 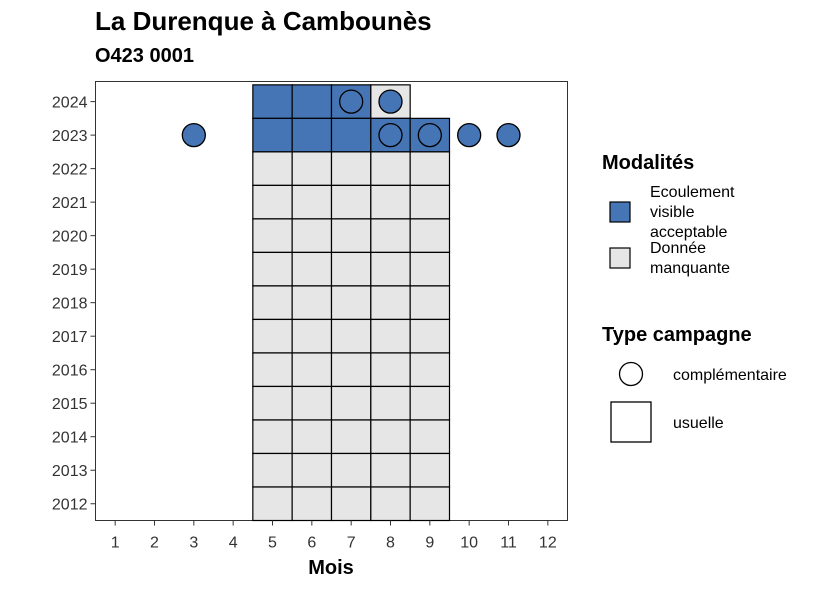 I want to click on legend-label-1: Donnée manquante, so click(x=690, y=258).